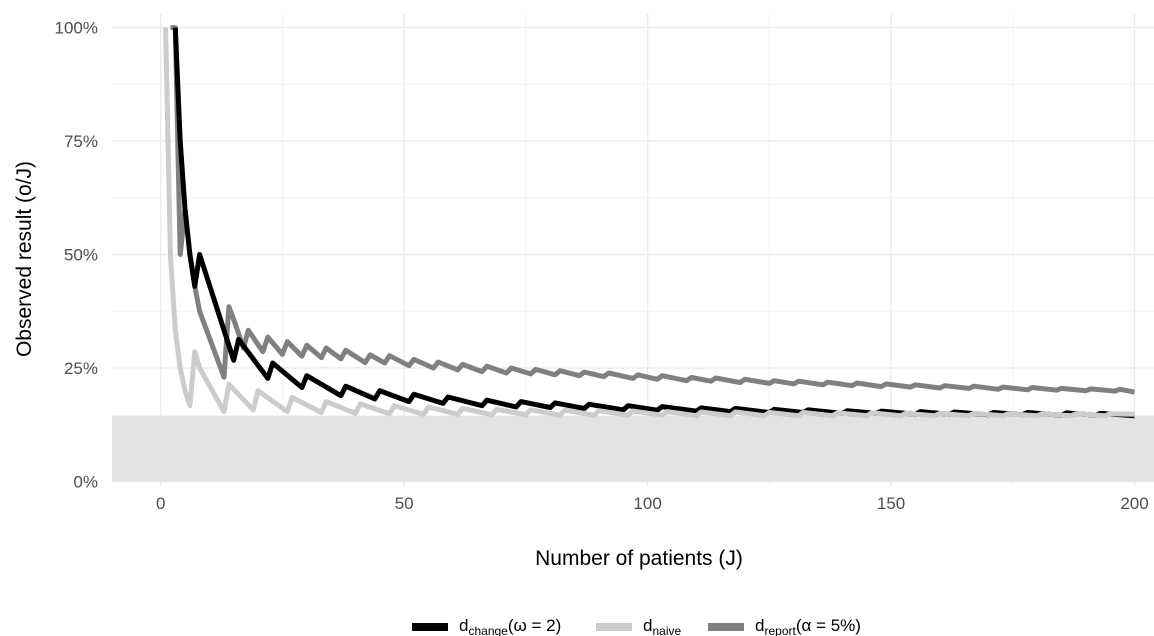 This screenshot has width=1154, height=636. Describe the element at coordinates (81, 141) in the screenshot. I see `y-tick-label: 75%` at that location.